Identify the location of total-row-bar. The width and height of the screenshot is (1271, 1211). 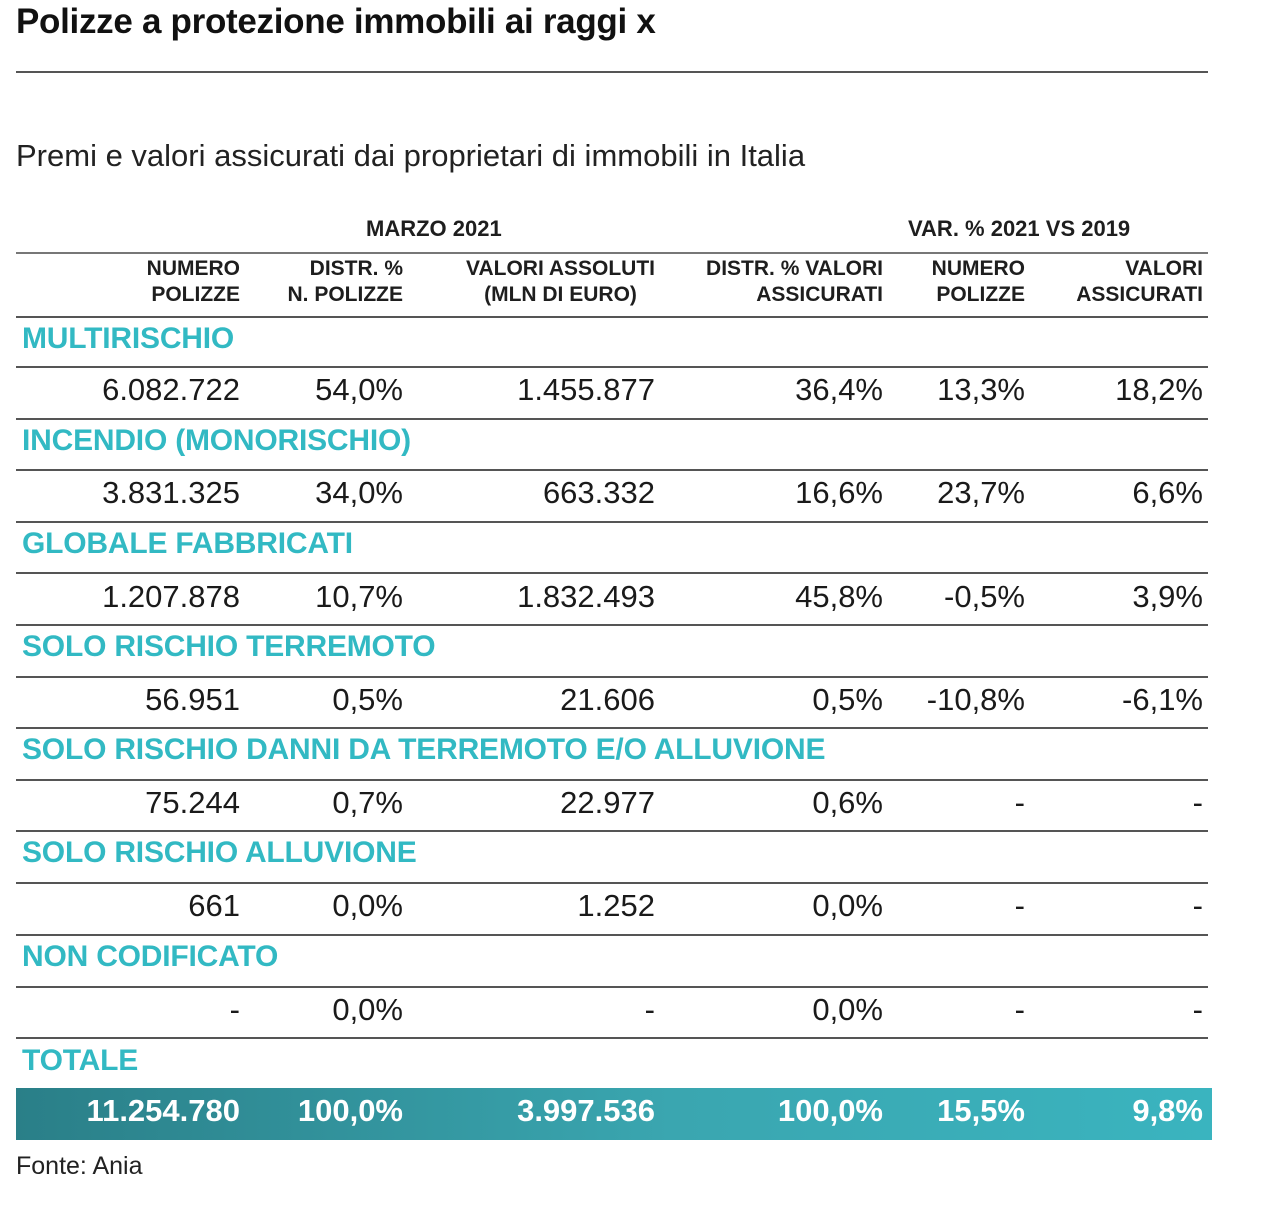
(614, 1114).